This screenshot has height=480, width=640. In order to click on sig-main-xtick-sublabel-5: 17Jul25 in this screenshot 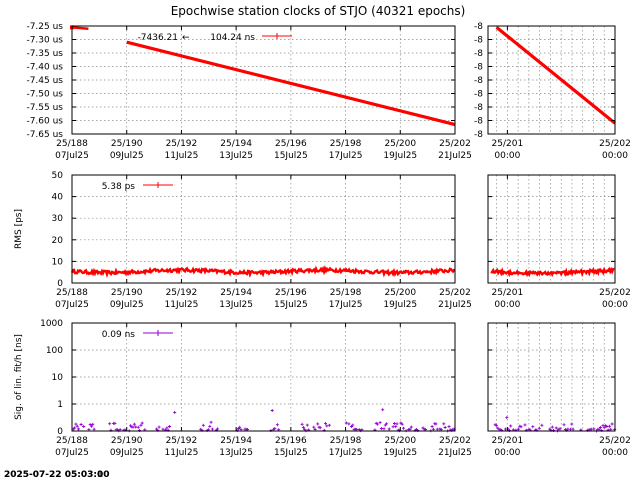, I will do `click(346, 453)`.